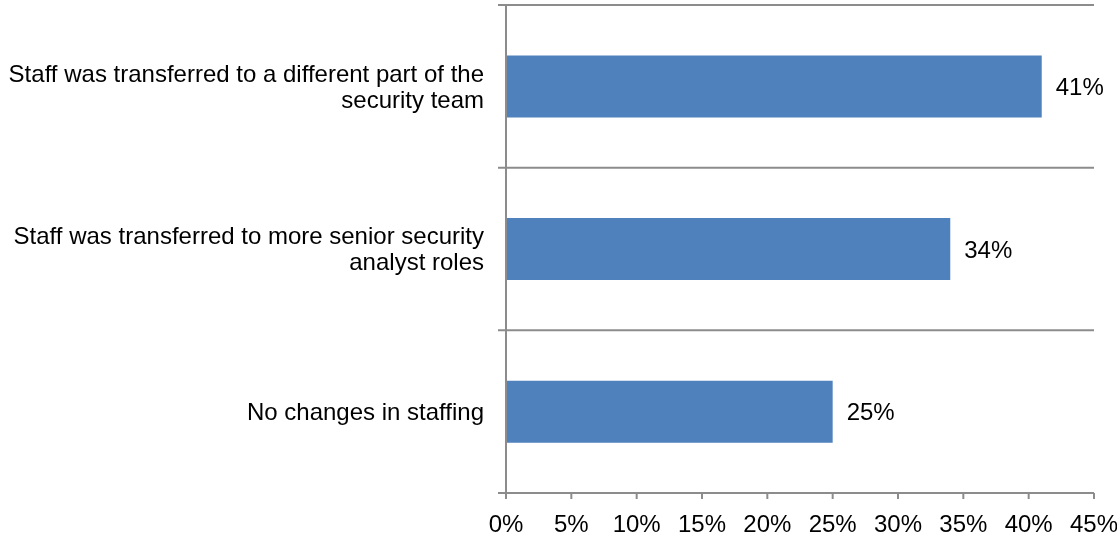  I want to click on data-label: 34%, so click(988, 249).